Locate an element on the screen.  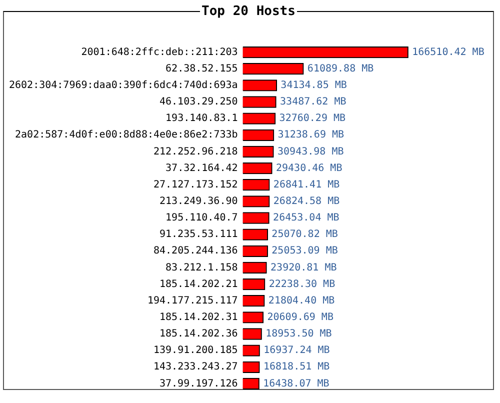
data-label: 23920.81 MB is located at coordinates (303, 268).